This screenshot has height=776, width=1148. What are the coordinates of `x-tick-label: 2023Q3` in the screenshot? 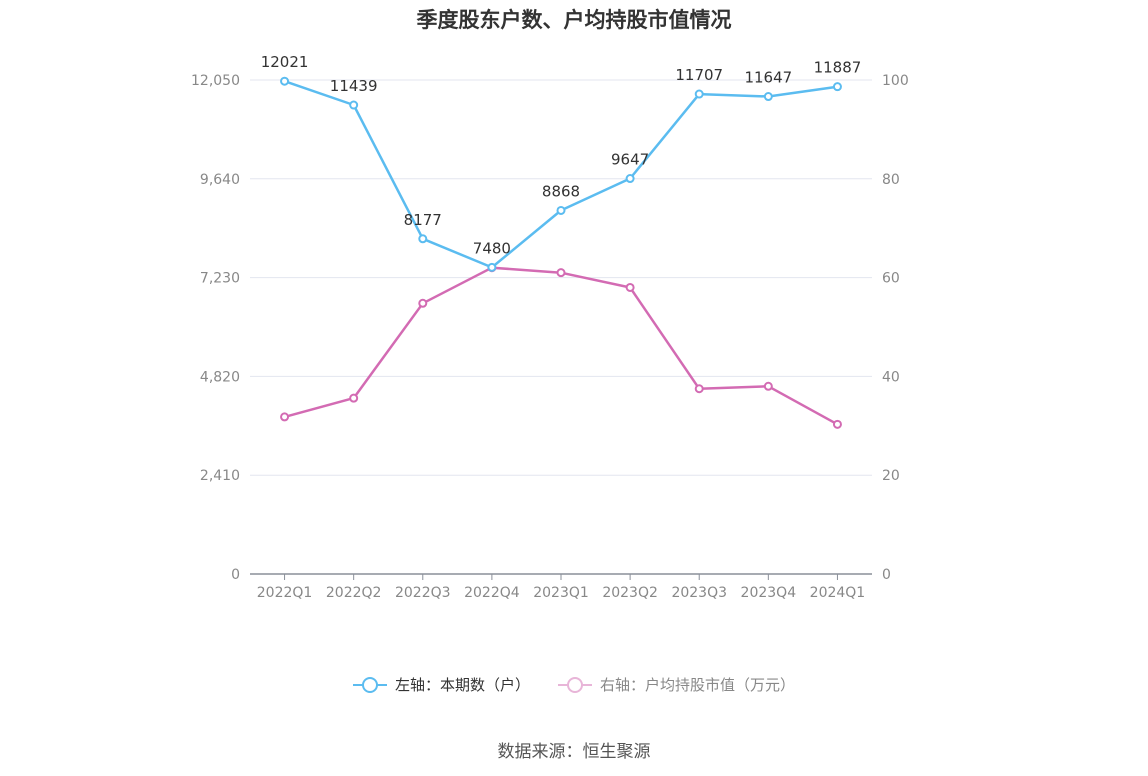 It's located at (699, 593).